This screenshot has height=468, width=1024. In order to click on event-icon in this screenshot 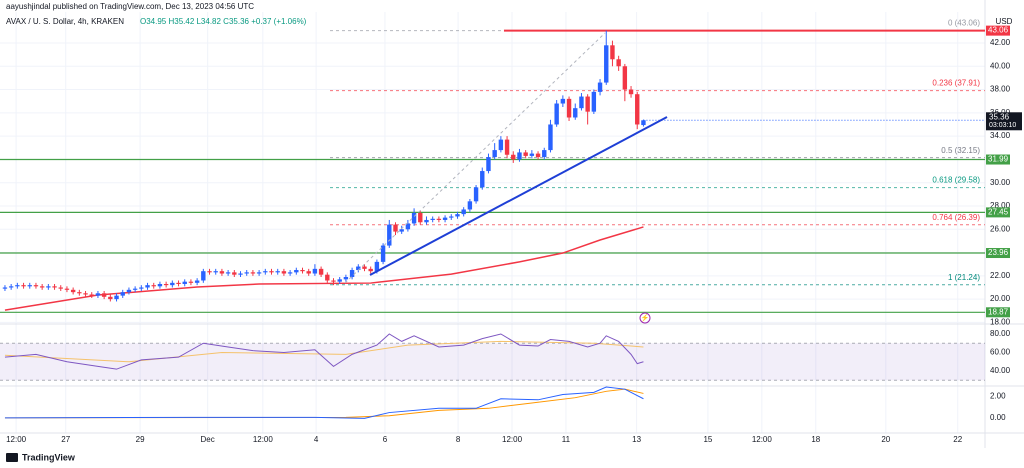, I will do `click(645, 318)`.